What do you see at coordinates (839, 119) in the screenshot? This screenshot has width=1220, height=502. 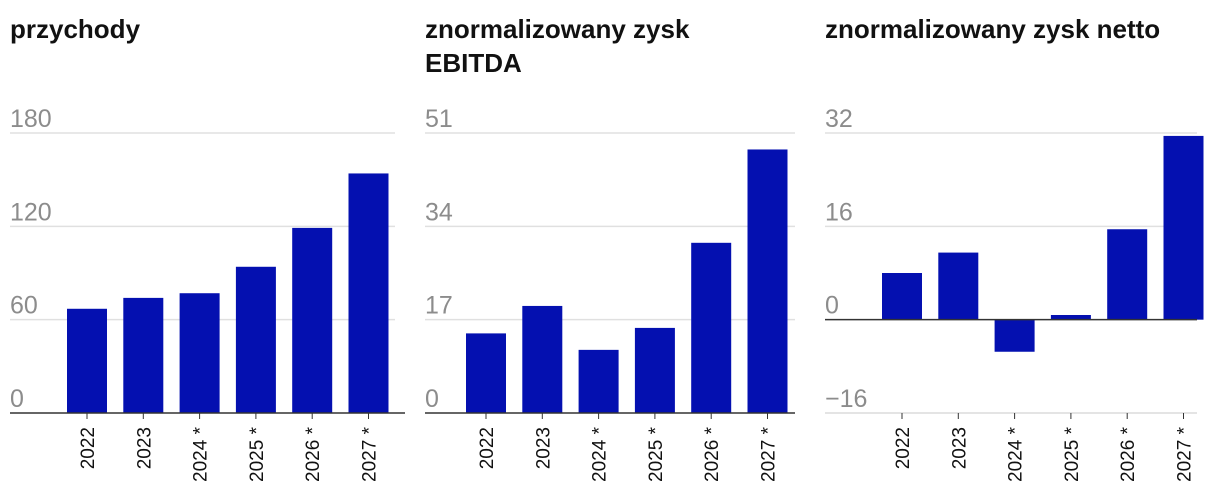 I see `y-tick-label: 32` at bounding box center [839, 119].